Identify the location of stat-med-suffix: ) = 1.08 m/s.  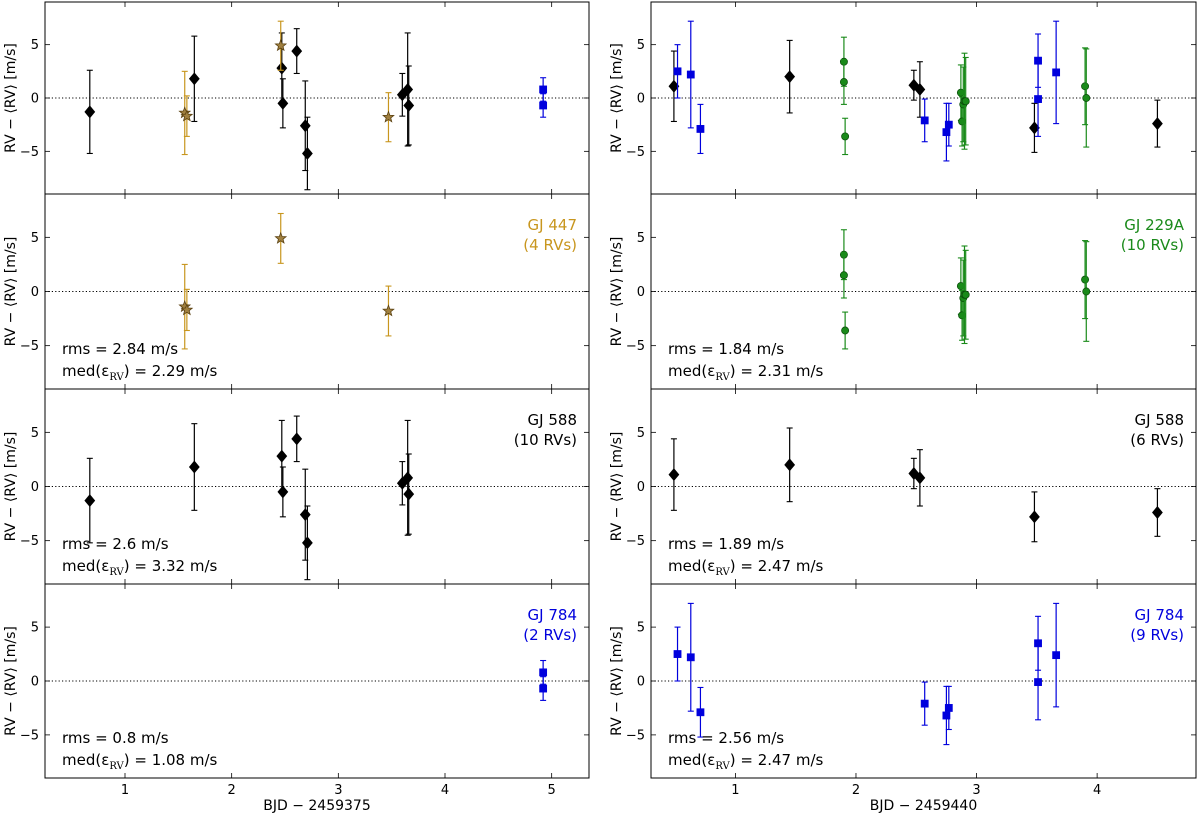
(171, 760).